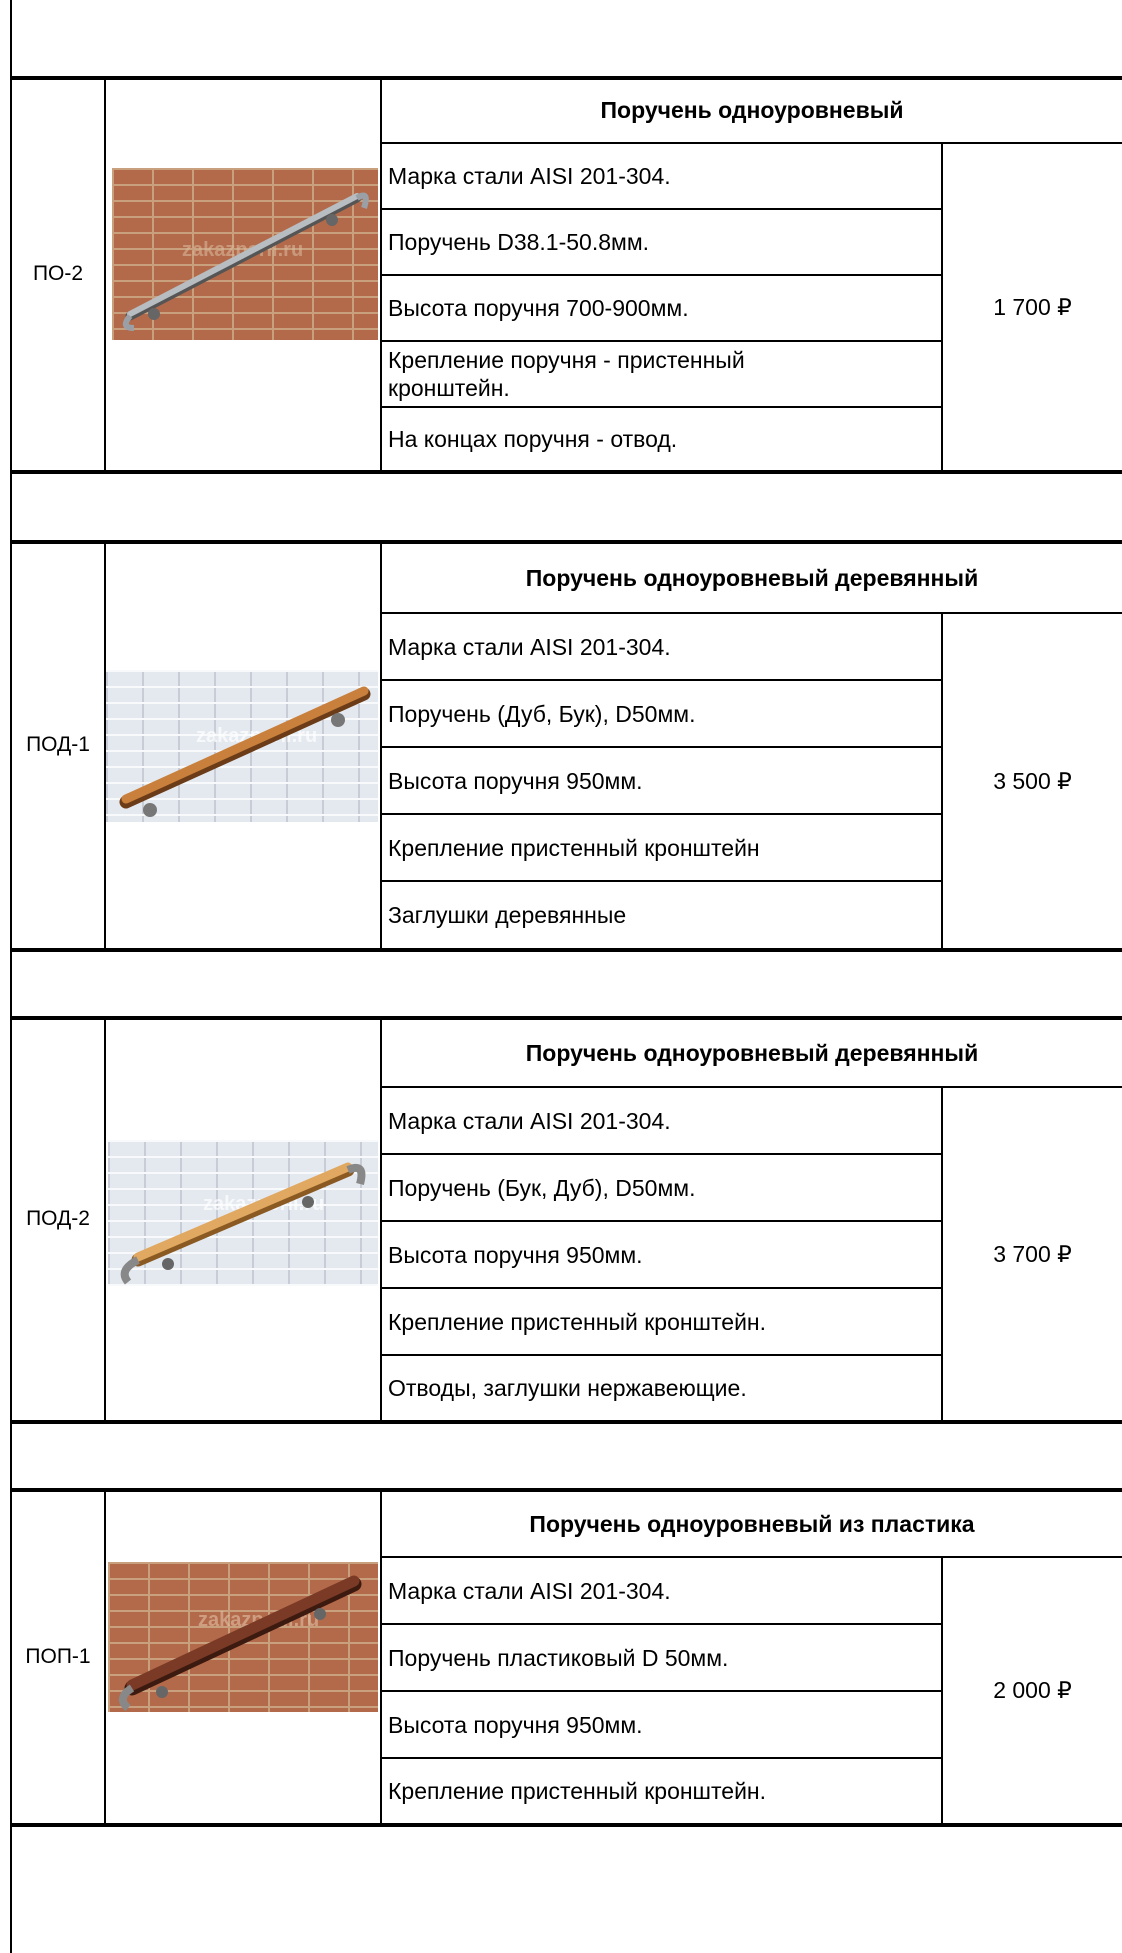 The width and height of the screenshot is (1122, 1953). I want to click on product-title: Поручень одноуровневый, so click(752, 110).